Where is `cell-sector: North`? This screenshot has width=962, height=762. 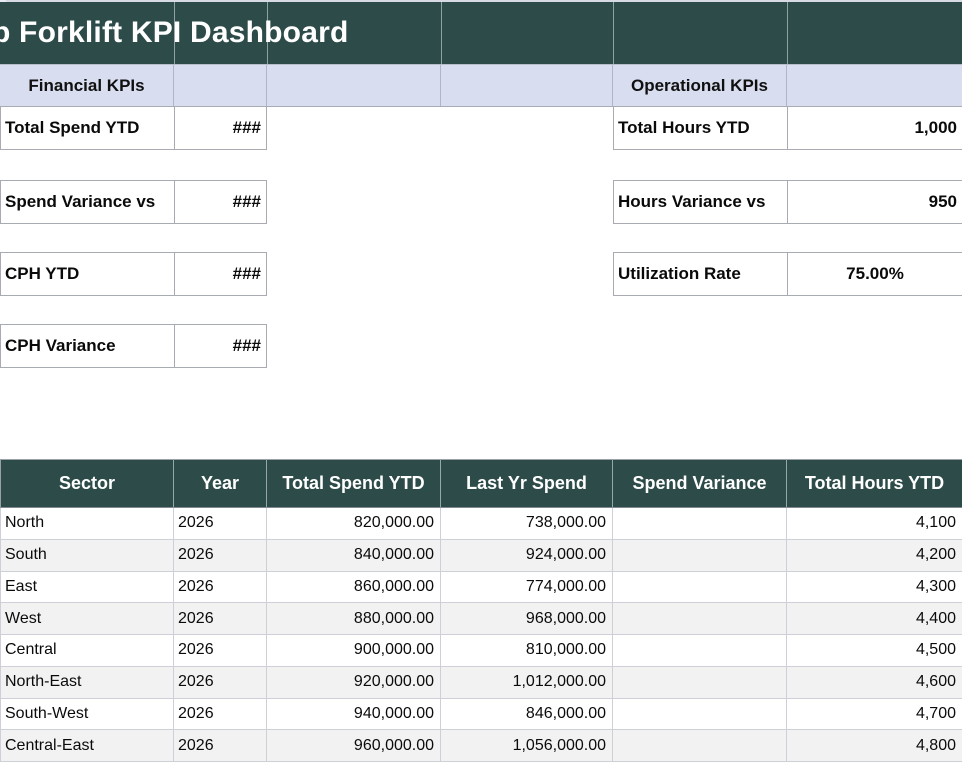 cell-sector: North is located at coordinates (87, 524).